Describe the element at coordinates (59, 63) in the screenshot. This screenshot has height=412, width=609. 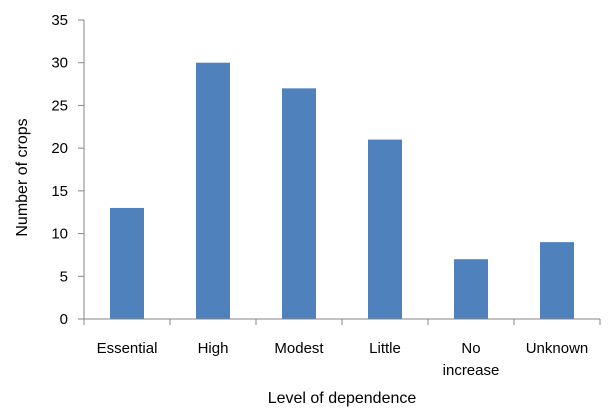
I see `y-tick-label: 30` at that location.